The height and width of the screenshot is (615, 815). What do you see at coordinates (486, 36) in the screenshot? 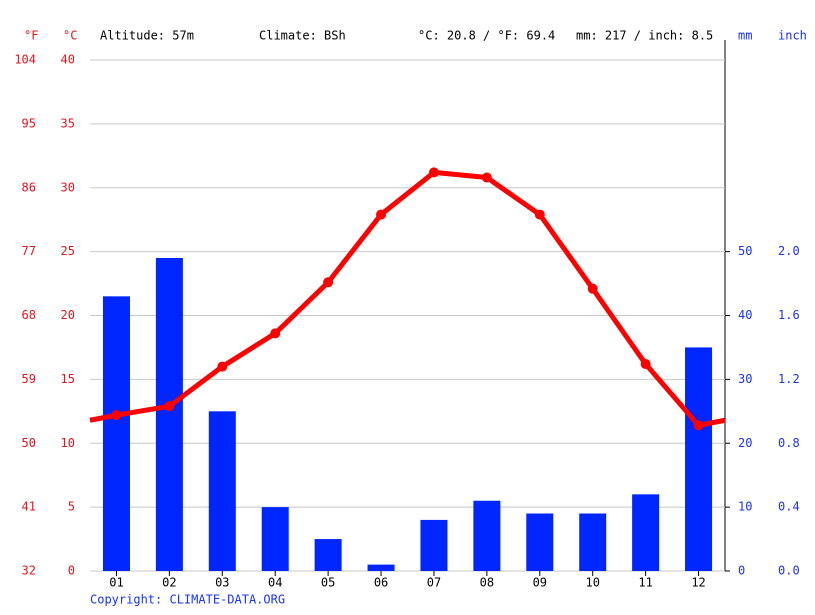
I see `header-text: °C: 20.8 / °F: 69.4` at bounding box center [486, 36].